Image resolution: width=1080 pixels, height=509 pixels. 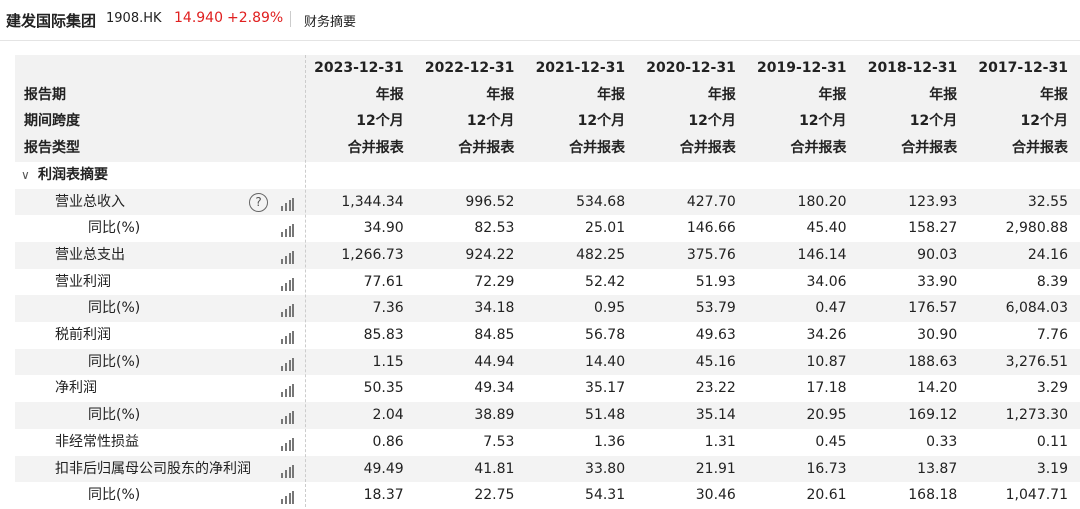 I want to click on cell-value: 7.76, so click(x=1052, y=335).